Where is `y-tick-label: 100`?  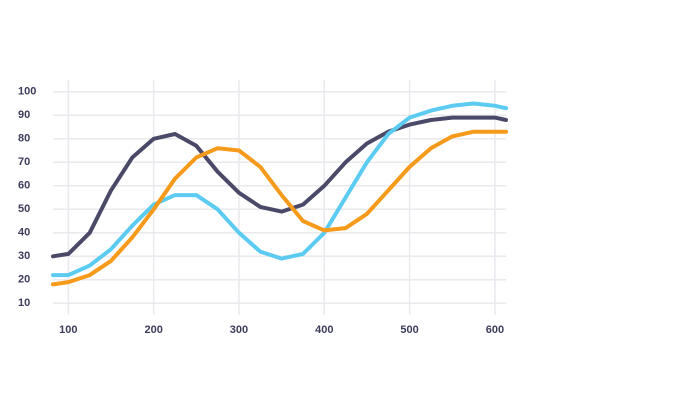 y-tick-label: 100 is located at coordinates (27, 92).